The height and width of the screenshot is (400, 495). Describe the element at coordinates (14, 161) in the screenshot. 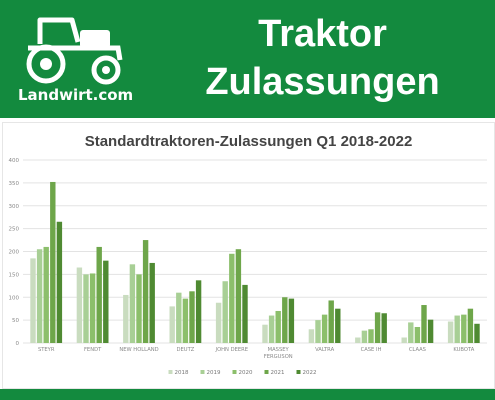

I see `y-tick-label: 400` at that location.